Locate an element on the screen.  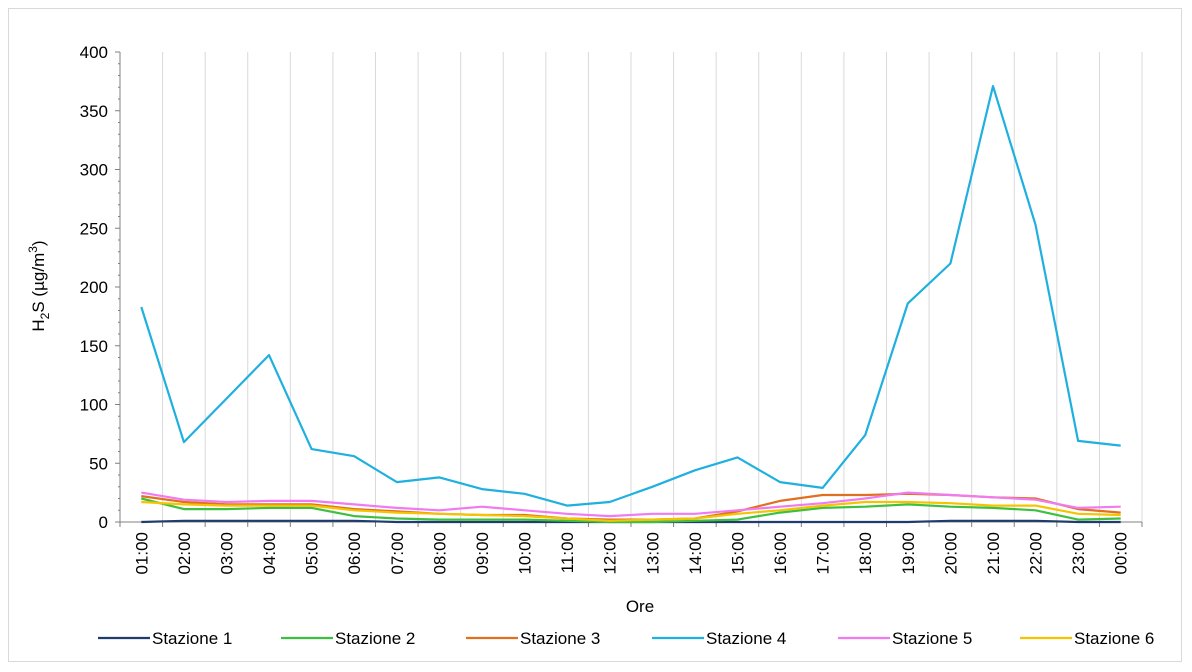
y-tick-labels: 0 50 100 150 200 250 300 350 400 is located at coordinates (94, 287).